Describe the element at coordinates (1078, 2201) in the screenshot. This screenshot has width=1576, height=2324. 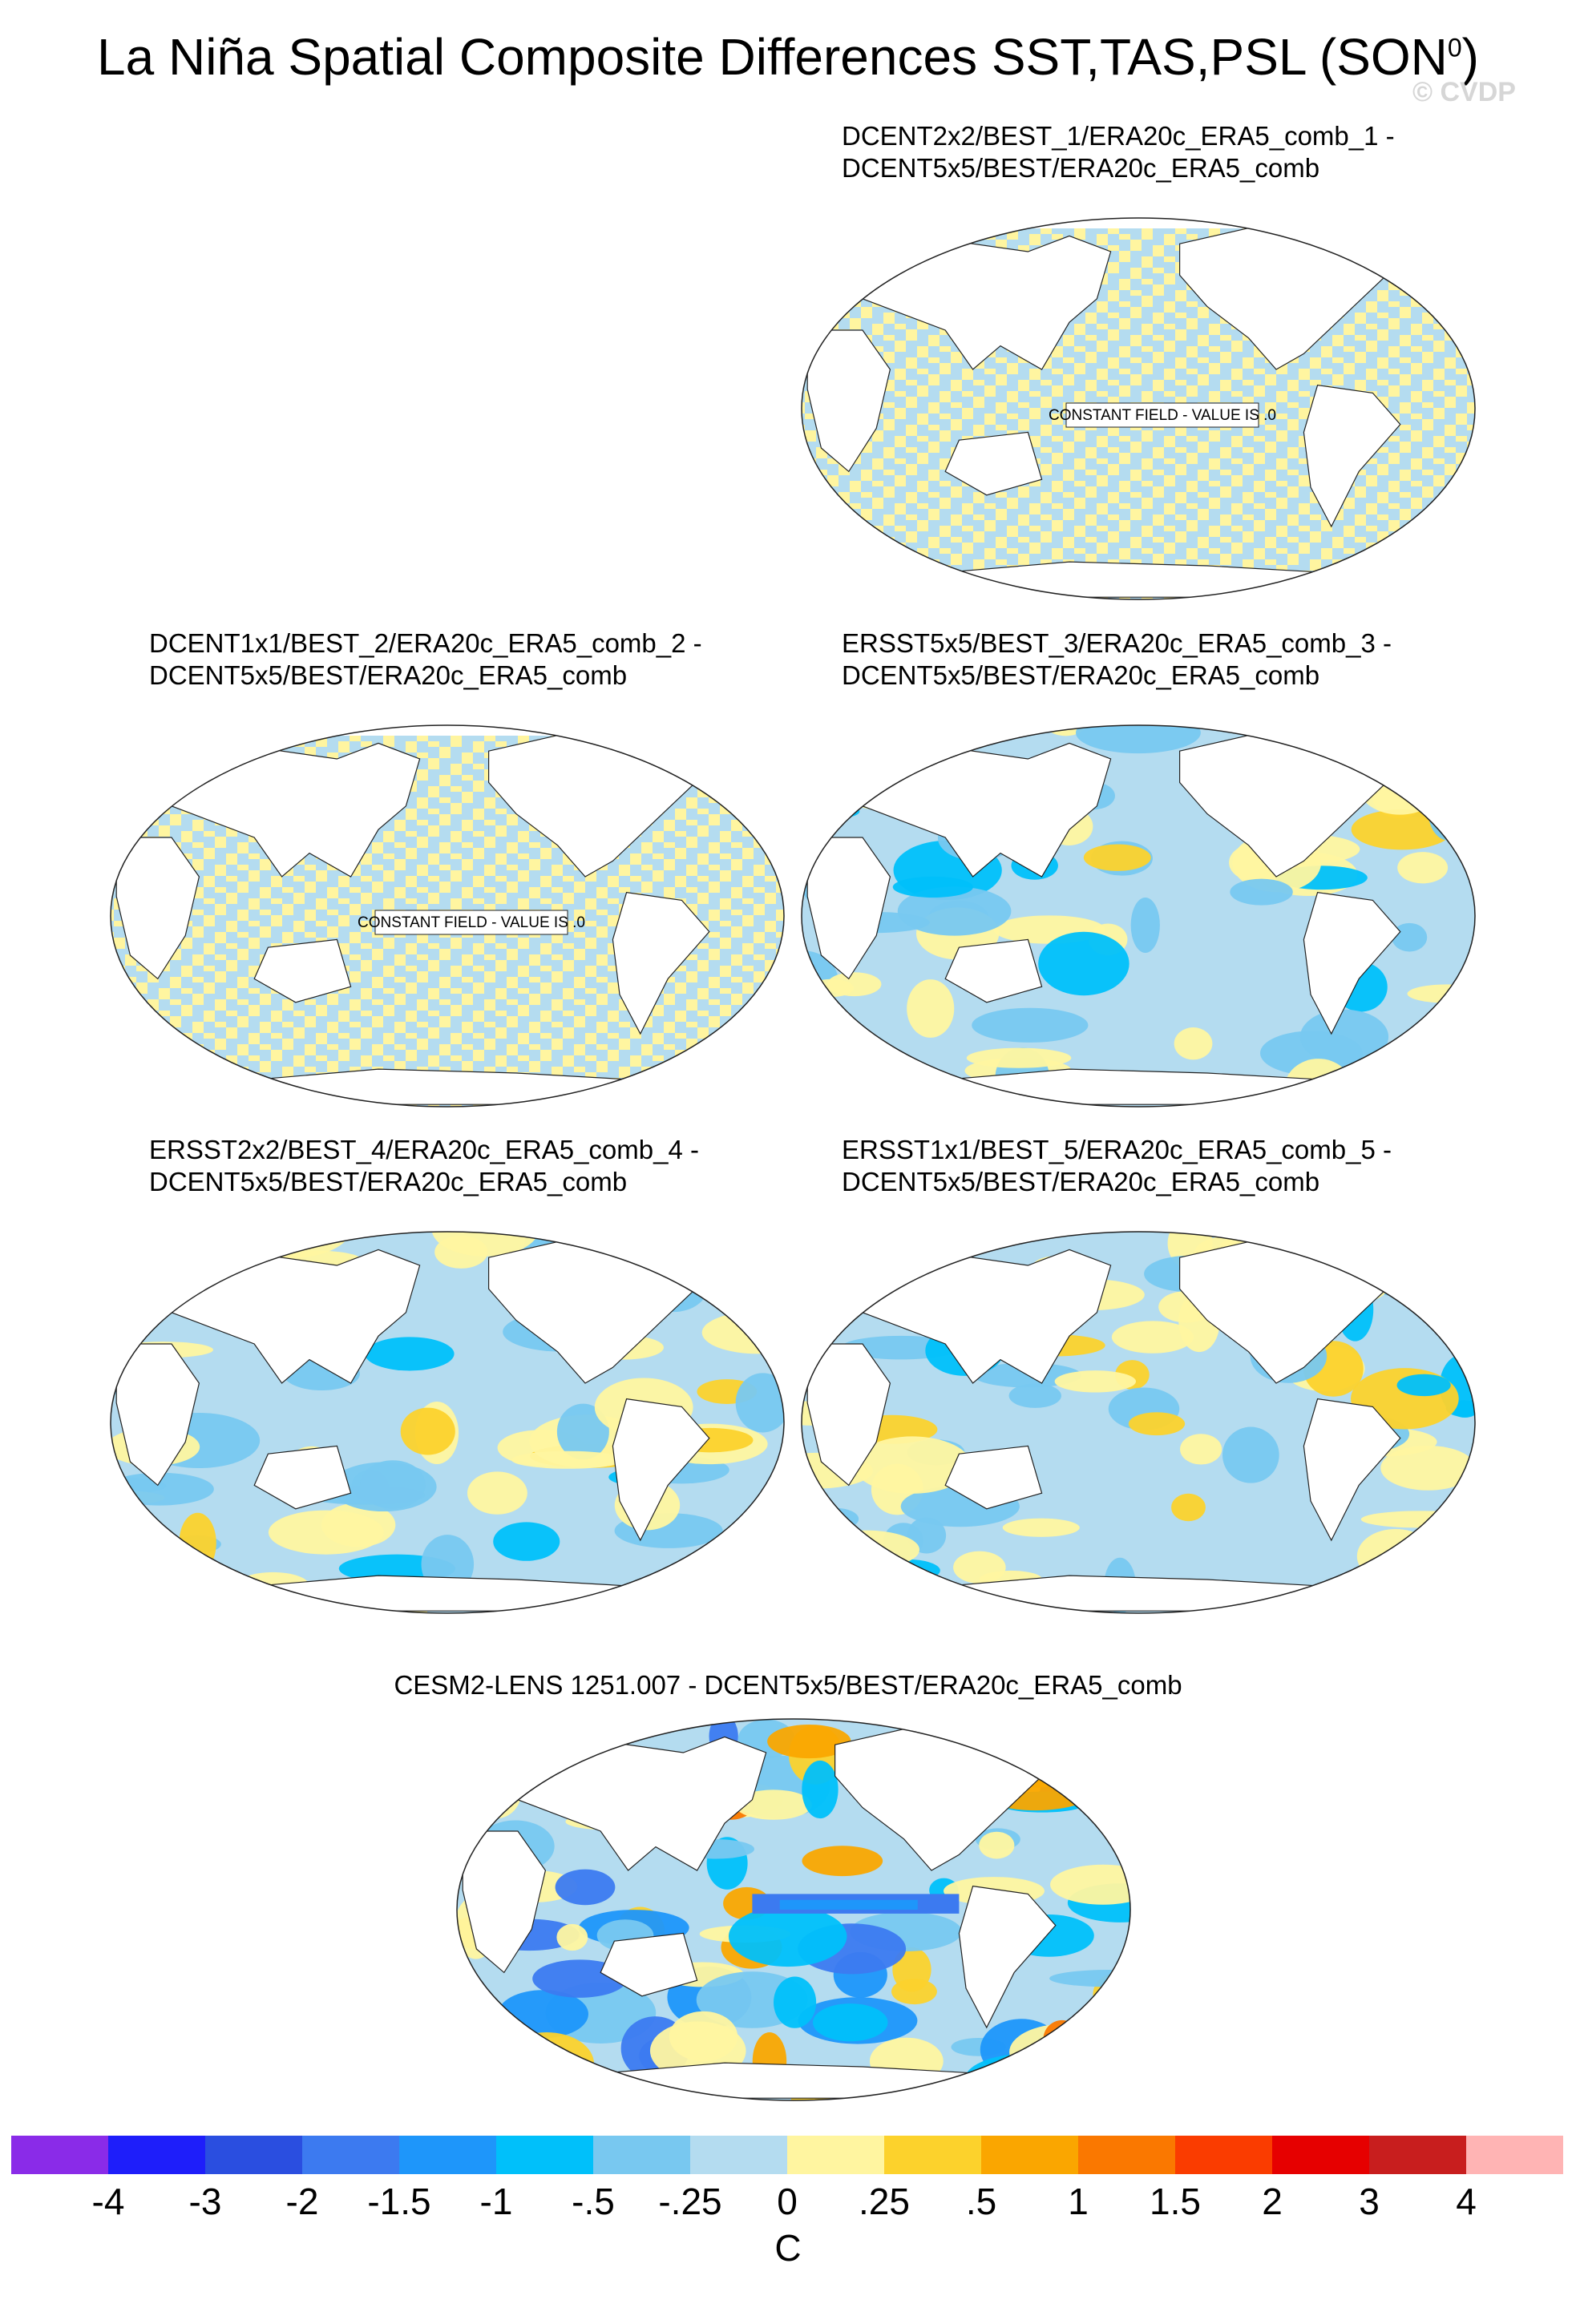
I see `colorbar-tick-label: 1` at that location.